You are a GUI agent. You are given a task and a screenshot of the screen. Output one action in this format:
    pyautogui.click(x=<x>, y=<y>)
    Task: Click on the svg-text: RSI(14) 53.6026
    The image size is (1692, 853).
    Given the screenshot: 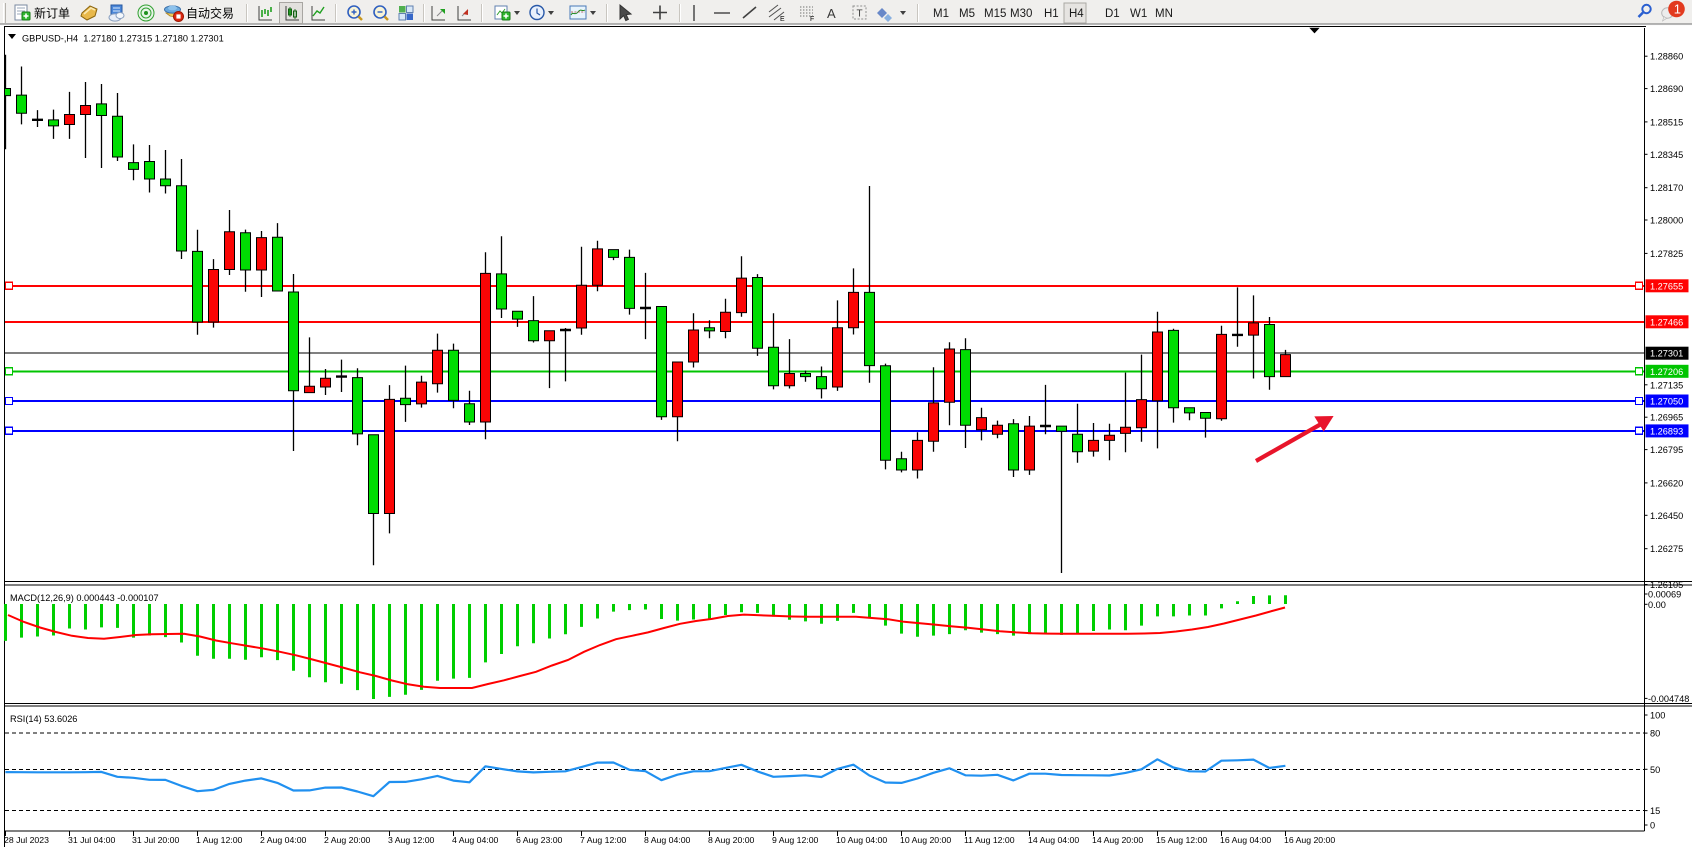 What is the action you would take?
    pyautogui.click(x=43, y=719)
    